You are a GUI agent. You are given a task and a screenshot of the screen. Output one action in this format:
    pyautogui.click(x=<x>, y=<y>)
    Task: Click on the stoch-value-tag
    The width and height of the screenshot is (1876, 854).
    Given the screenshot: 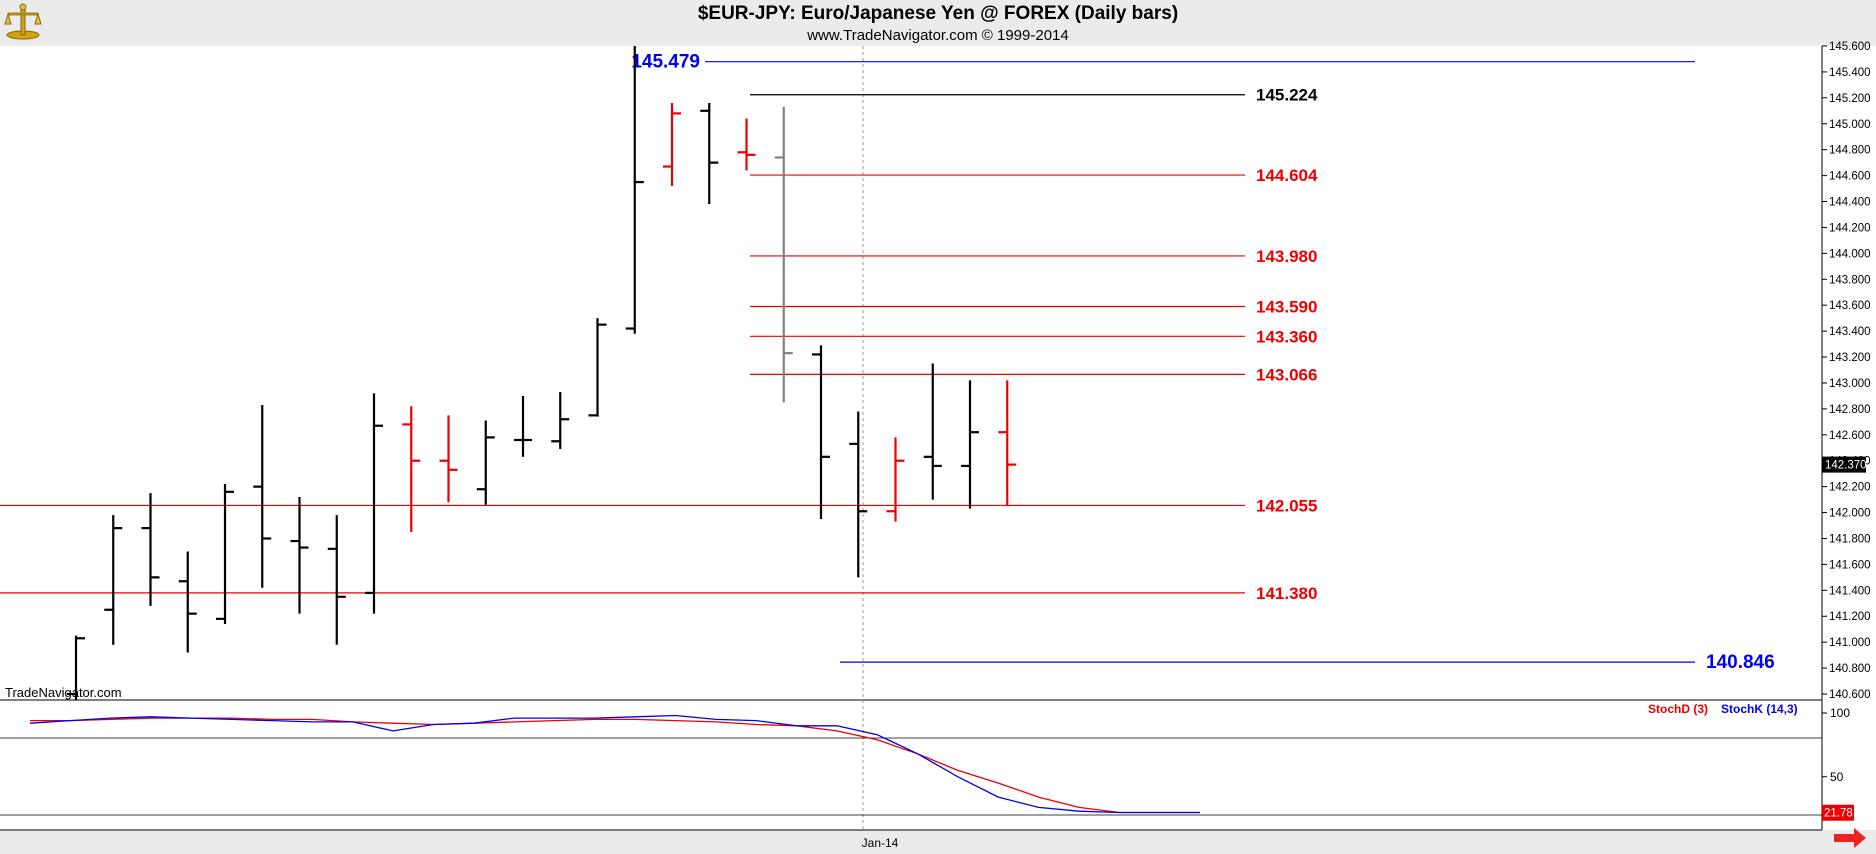 What is the action you would take?
    pyautogui.click(x=1838, y=812)
    